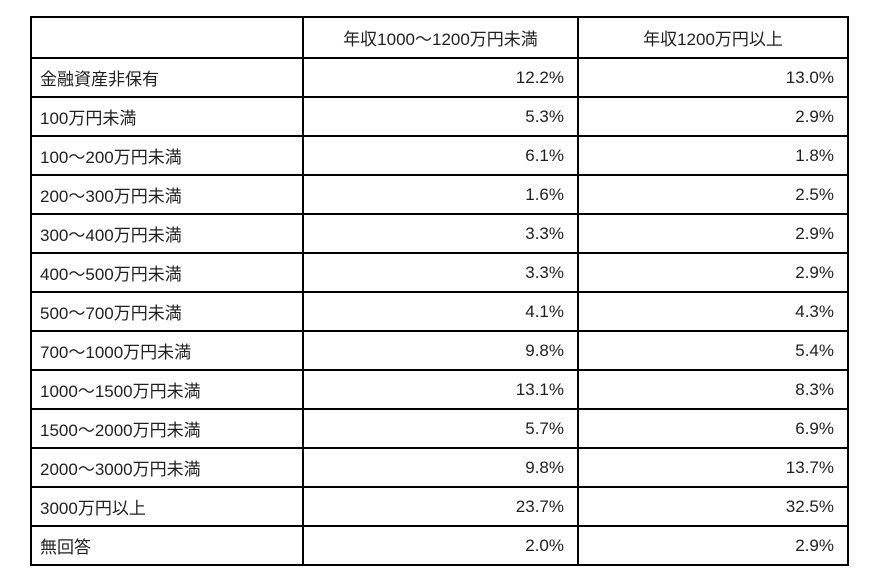 This screenshot has height=584, width=870. I want to click on table-row: 無回答 2.0% 2.9%, so click(439, 545).